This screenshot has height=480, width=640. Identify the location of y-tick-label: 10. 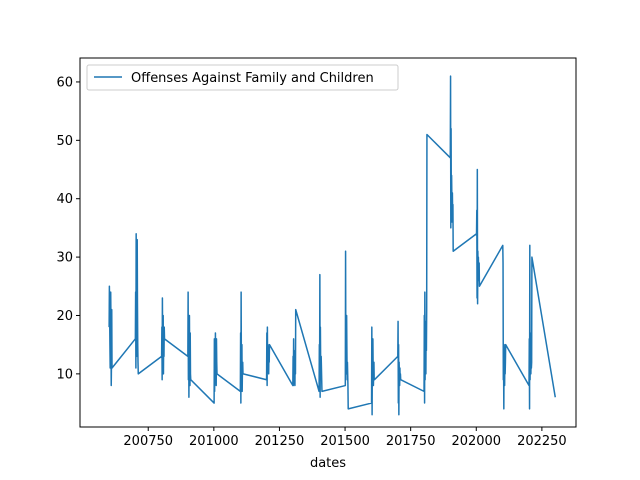
(64, 374).